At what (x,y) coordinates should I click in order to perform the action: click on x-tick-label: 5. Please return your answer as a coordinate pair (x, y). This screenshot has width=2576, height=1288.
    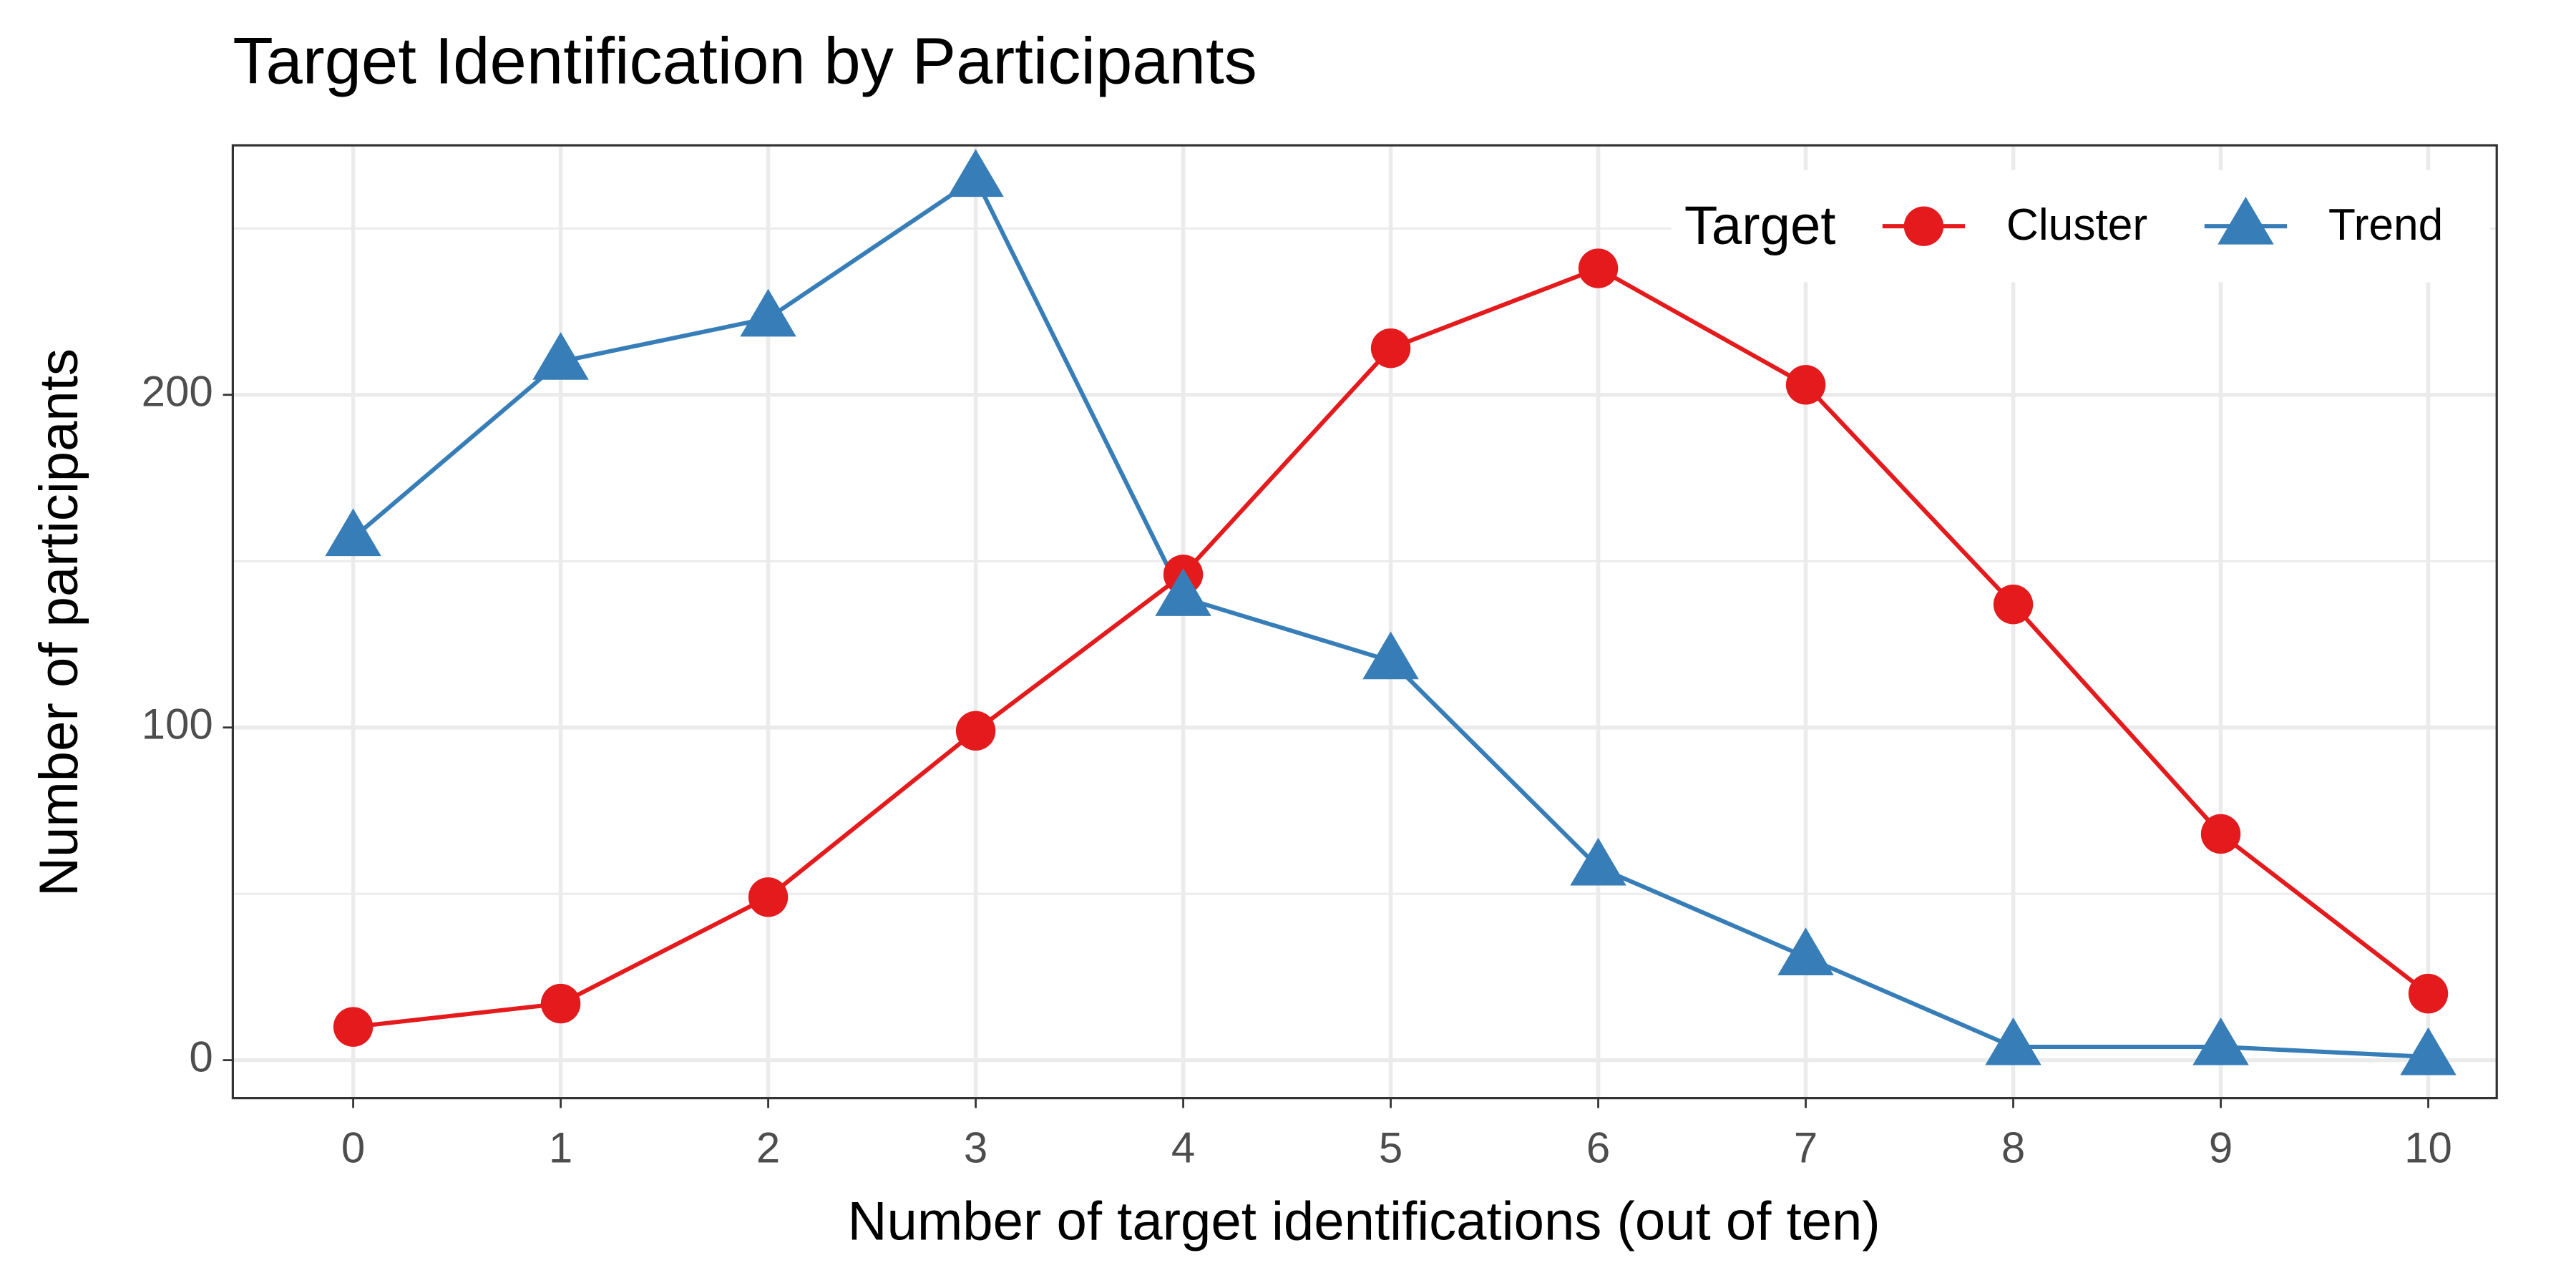
    Looking at the image, I should click on (1390, 1147).